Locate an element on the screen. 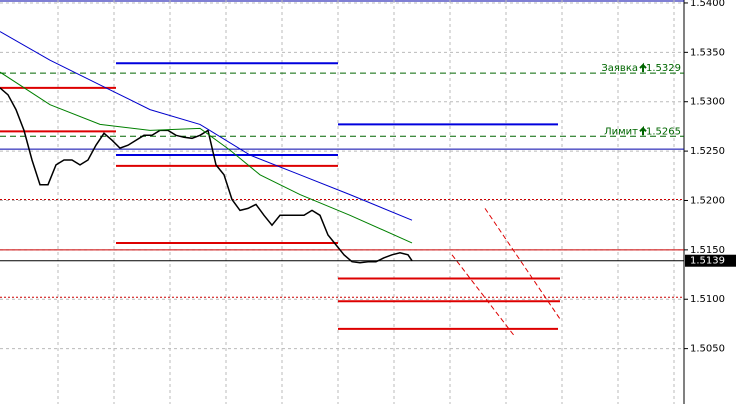 This screenshot has width=736, height=404. order-price: 1.5265 is located at coordinates (663, 131).